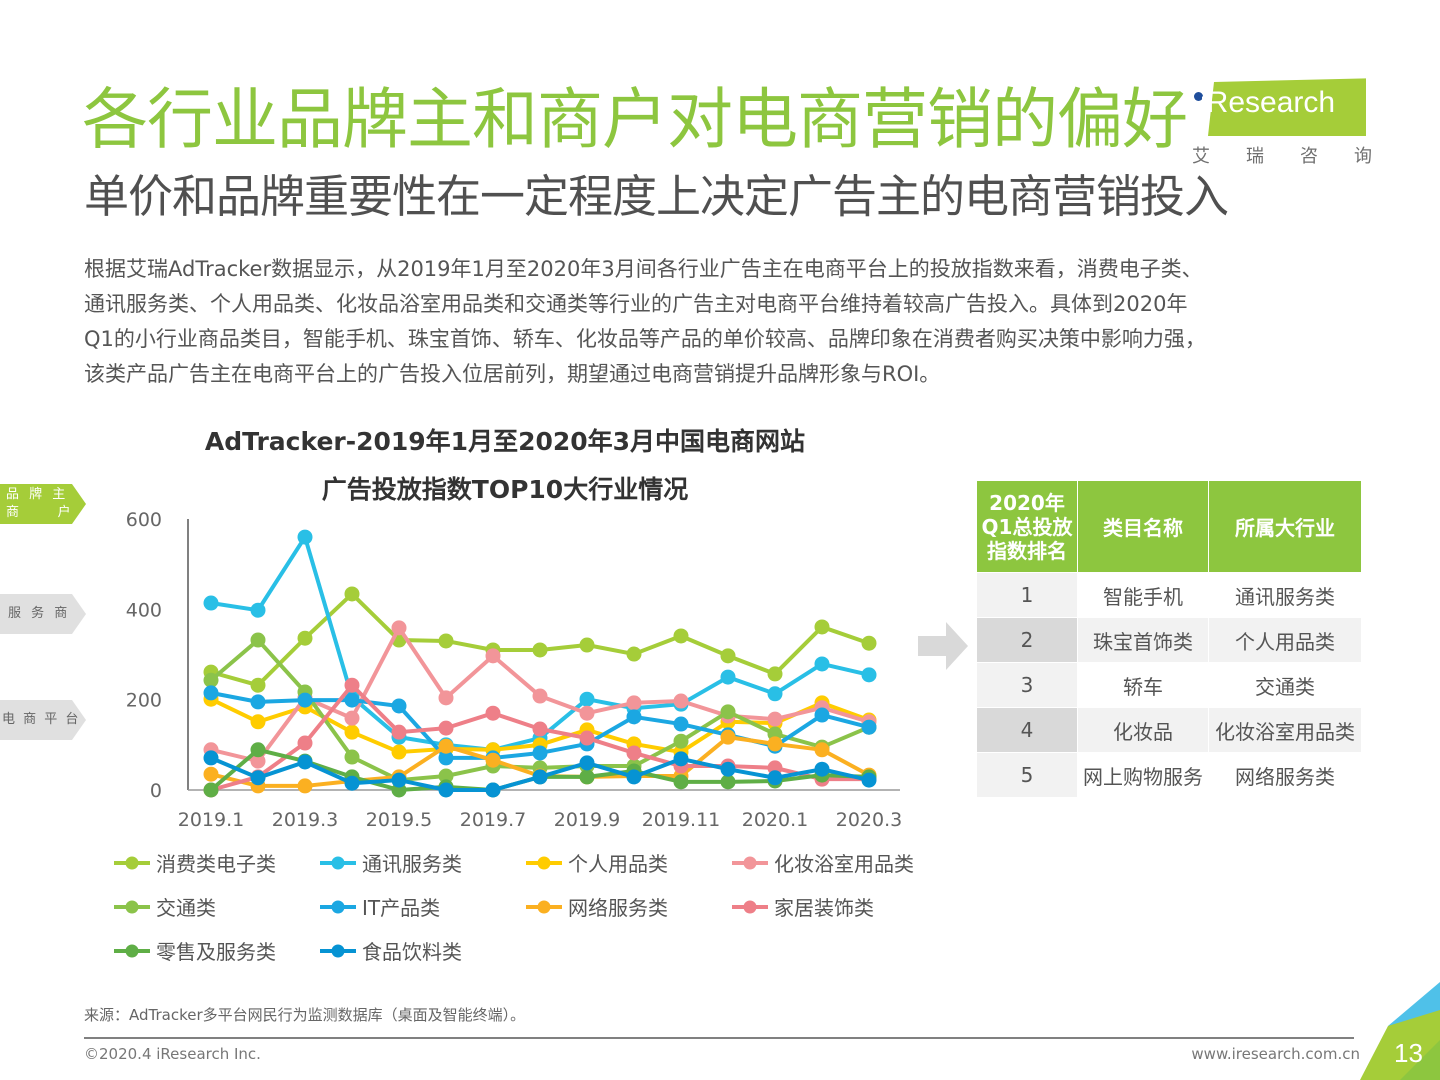 The width and height of the screenshot is (1440, 1080). I want to click on legend-item: 化妆浴室用品类, so click(822, 862).